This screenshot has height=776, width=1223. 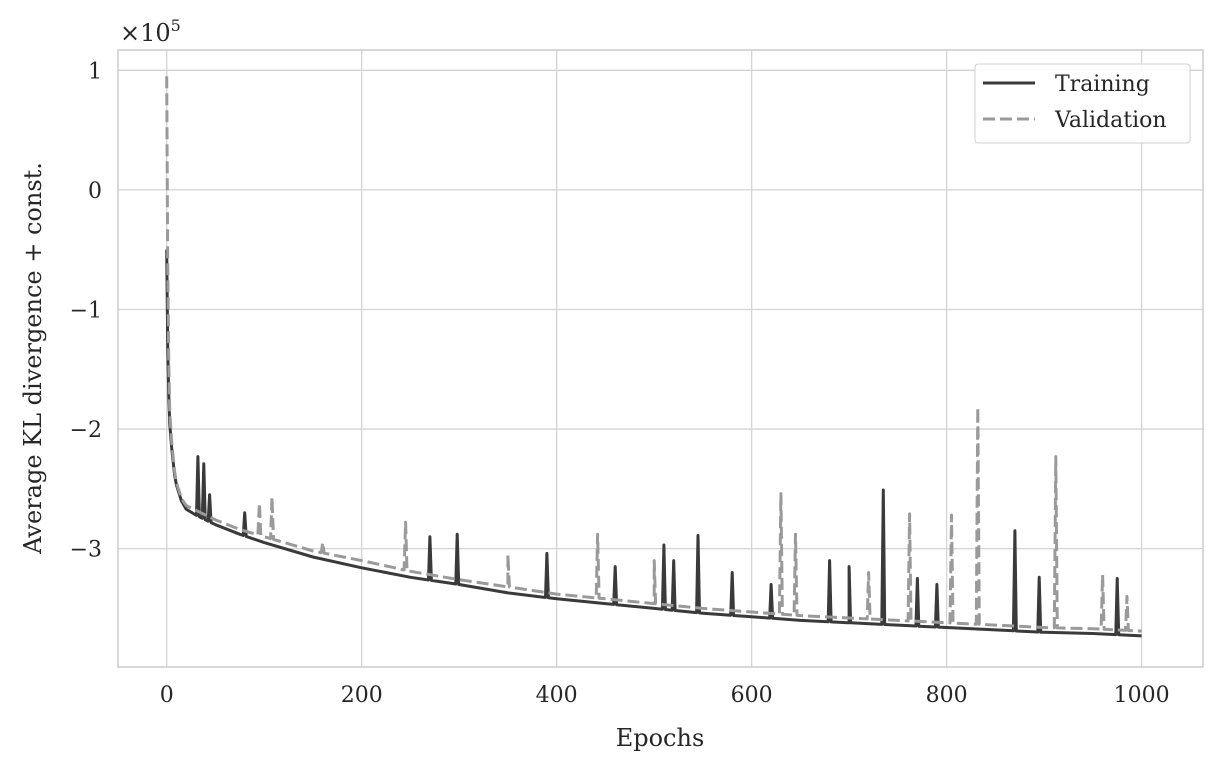 What do you see at coordinates (557, 695) in the screenshot?
I see `x-tick-label: 400` at bounding box center [557, 695].